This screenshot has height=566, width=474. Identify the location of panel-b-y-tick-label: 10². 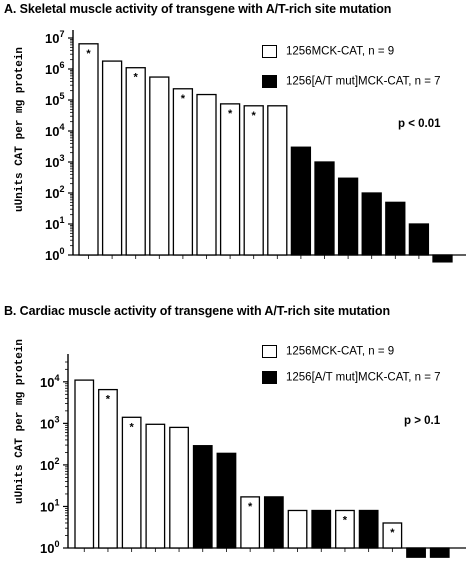
(49, 464).